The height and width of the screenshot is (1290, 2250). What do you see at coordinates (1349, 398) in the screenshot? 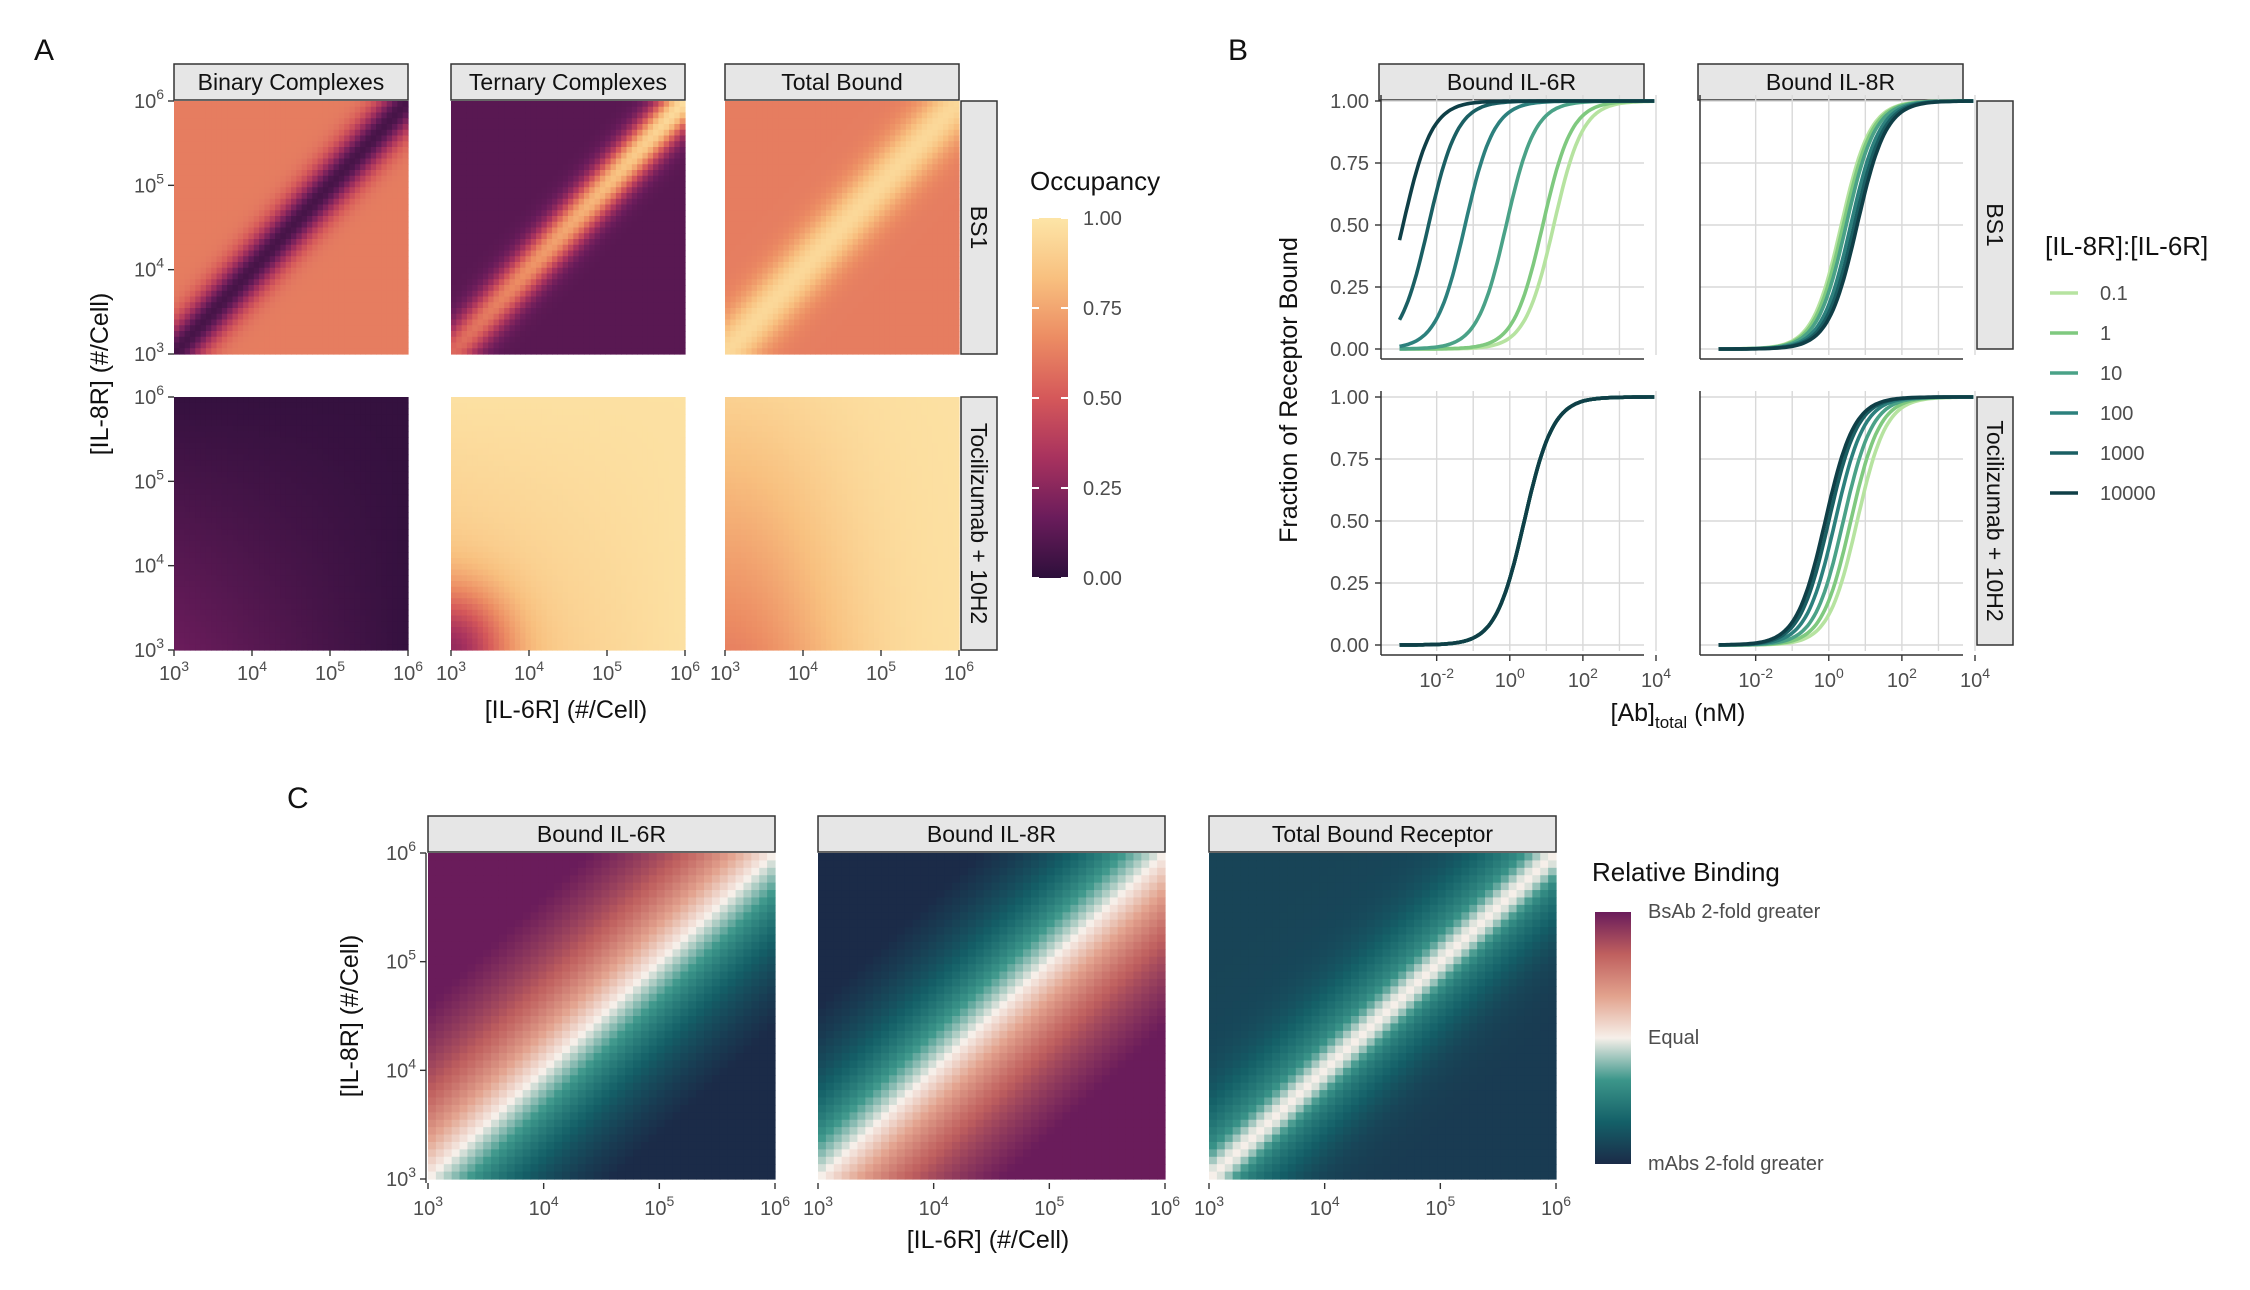
I see `panel-b-y-tick-r1-4: 1.00` at bounding box center [1349, 398].